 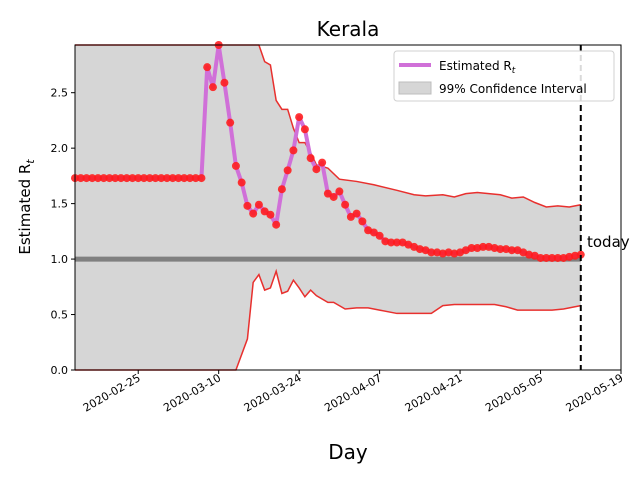 What do you see at coordinates (60, 370) in the screenshot?
I see `y-tick-label: 0.0` at bounding box center [60, 370].